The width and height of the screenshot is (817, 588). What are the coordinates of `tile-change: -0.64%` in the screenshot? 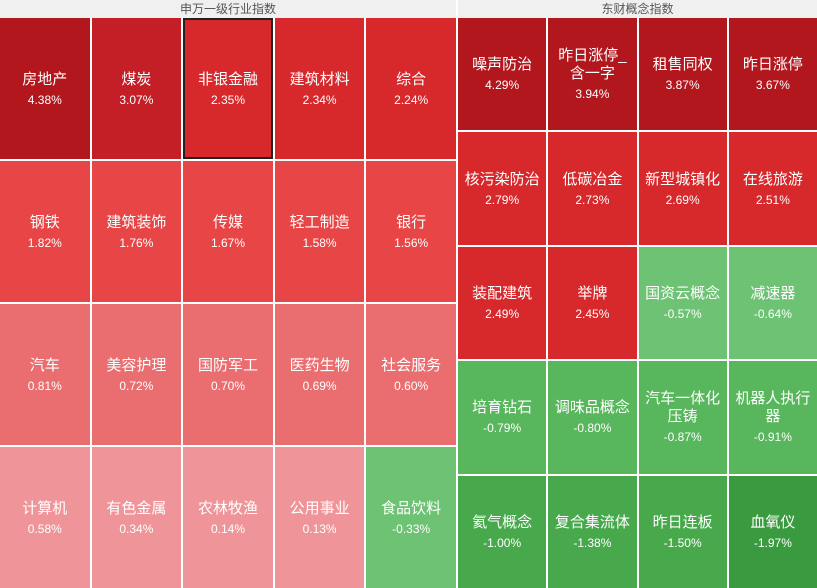 It's located at (772, 313).